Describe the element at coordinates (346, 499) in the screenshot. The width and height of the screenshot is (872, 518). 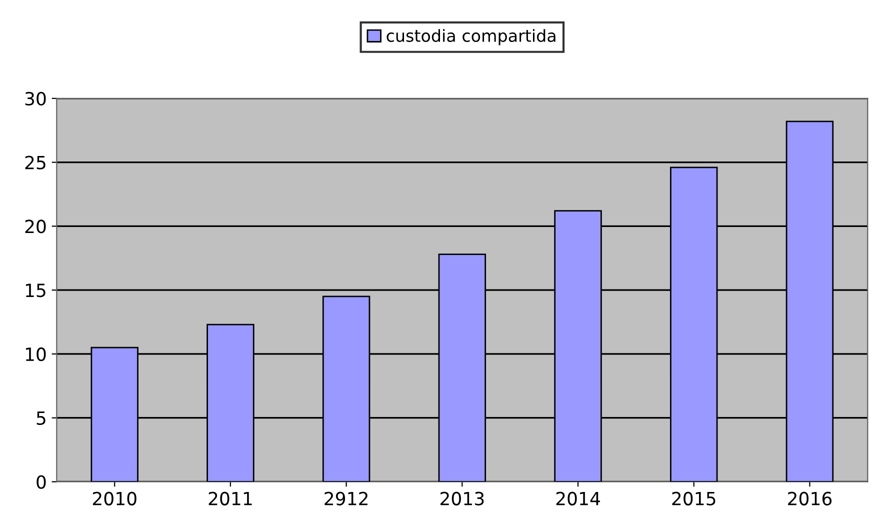
I see `x-tick-label: 2912` at that location.